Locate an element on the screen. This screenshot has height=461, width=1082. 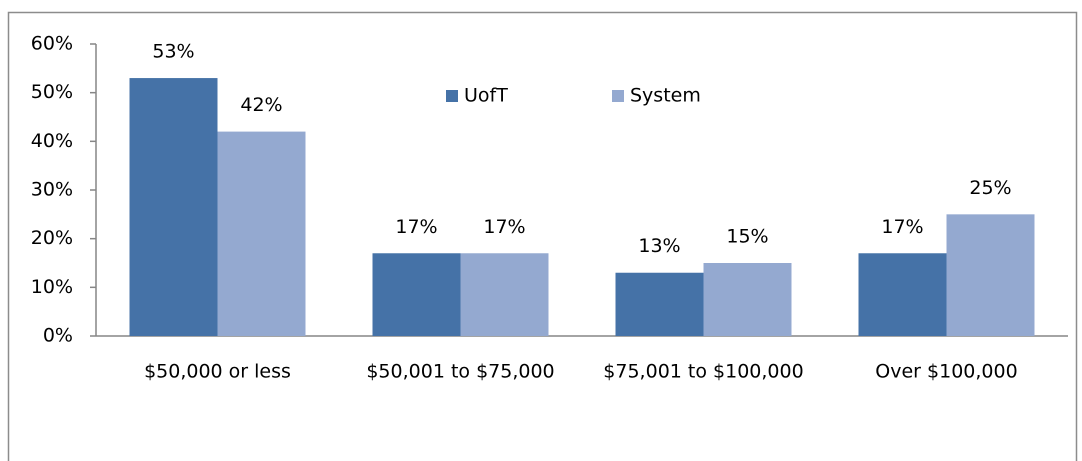
data-label: 42% is located at coordinates (261, 105).